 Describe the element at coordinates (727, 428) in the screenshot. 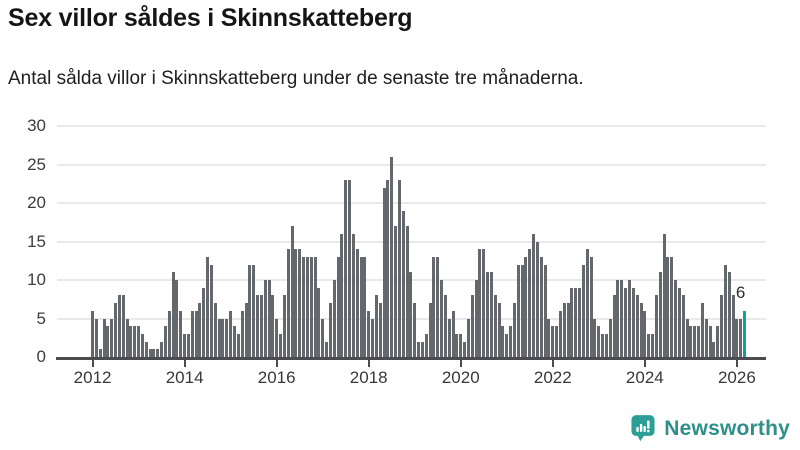

I see `logo-wordmark: Newsworthy` at that location.